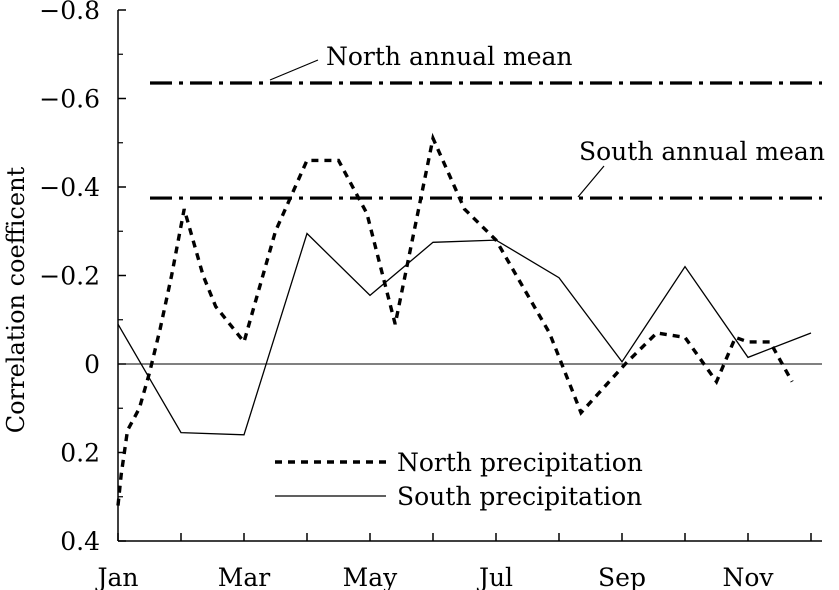 This screenshot has height=590, width=839. Describe the element at coordinates (116, 576) in the screenshot. I see `x-tick-label: Jan` at that location.